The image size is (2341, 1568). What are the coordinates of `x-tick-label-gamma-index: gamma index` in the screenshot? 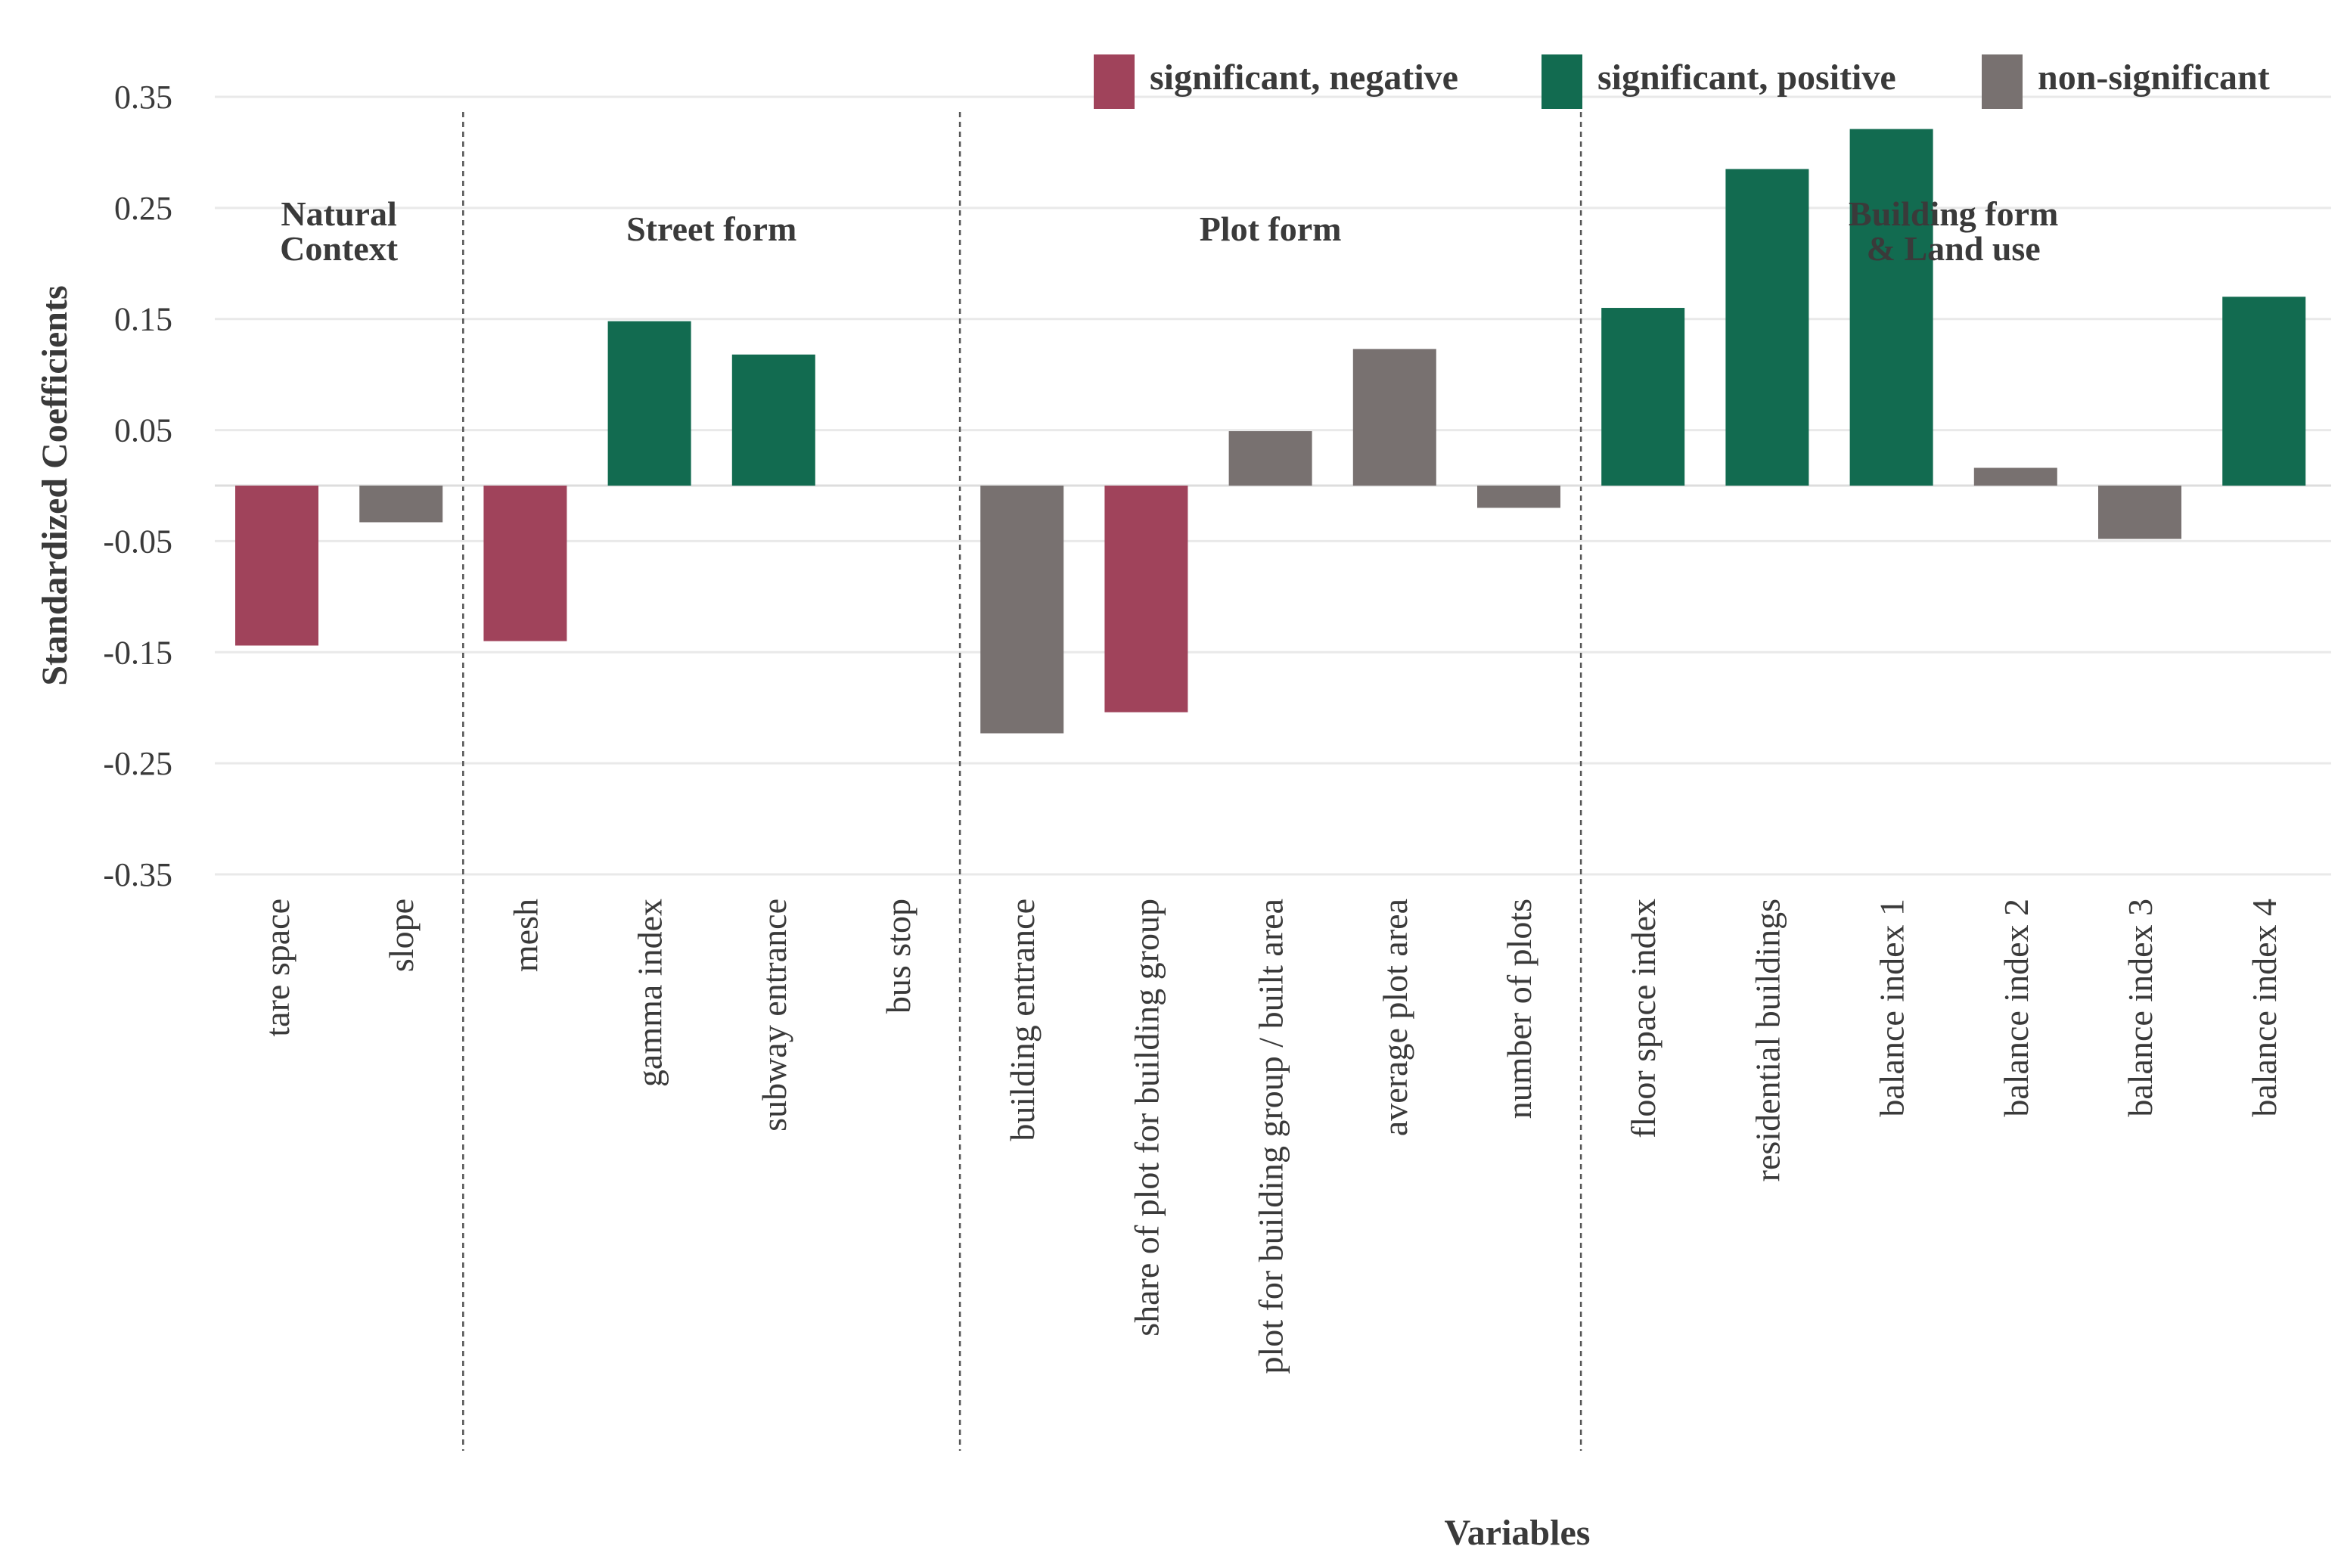 It's located at (650, 993).